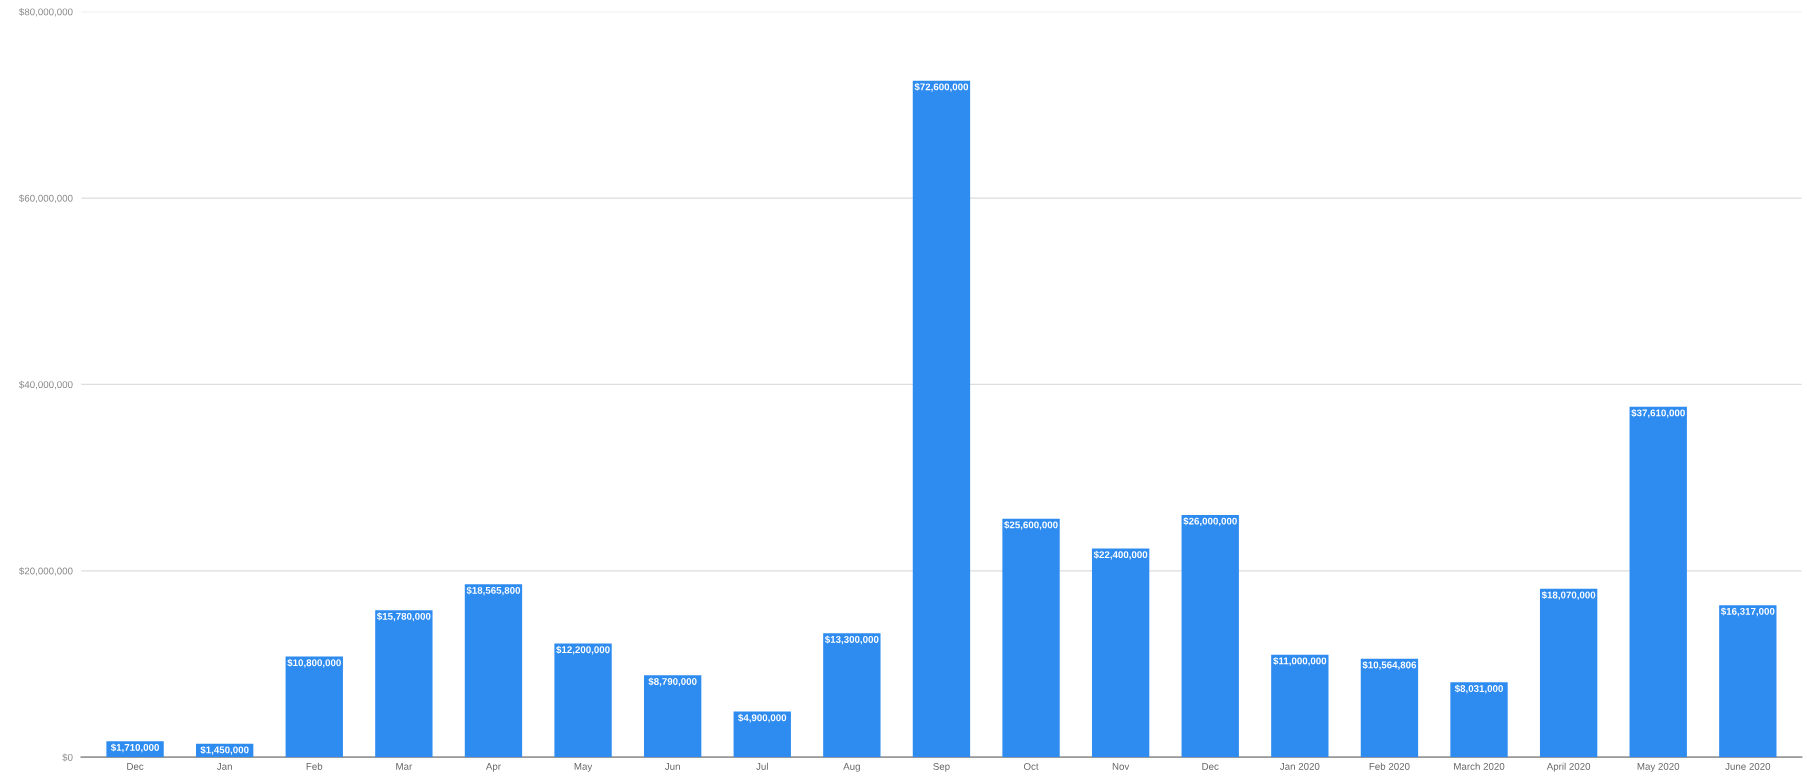 The height and width of the screenshot is (779, 1807). I want to click on x-tick-label: Mar, so click(404, 766).